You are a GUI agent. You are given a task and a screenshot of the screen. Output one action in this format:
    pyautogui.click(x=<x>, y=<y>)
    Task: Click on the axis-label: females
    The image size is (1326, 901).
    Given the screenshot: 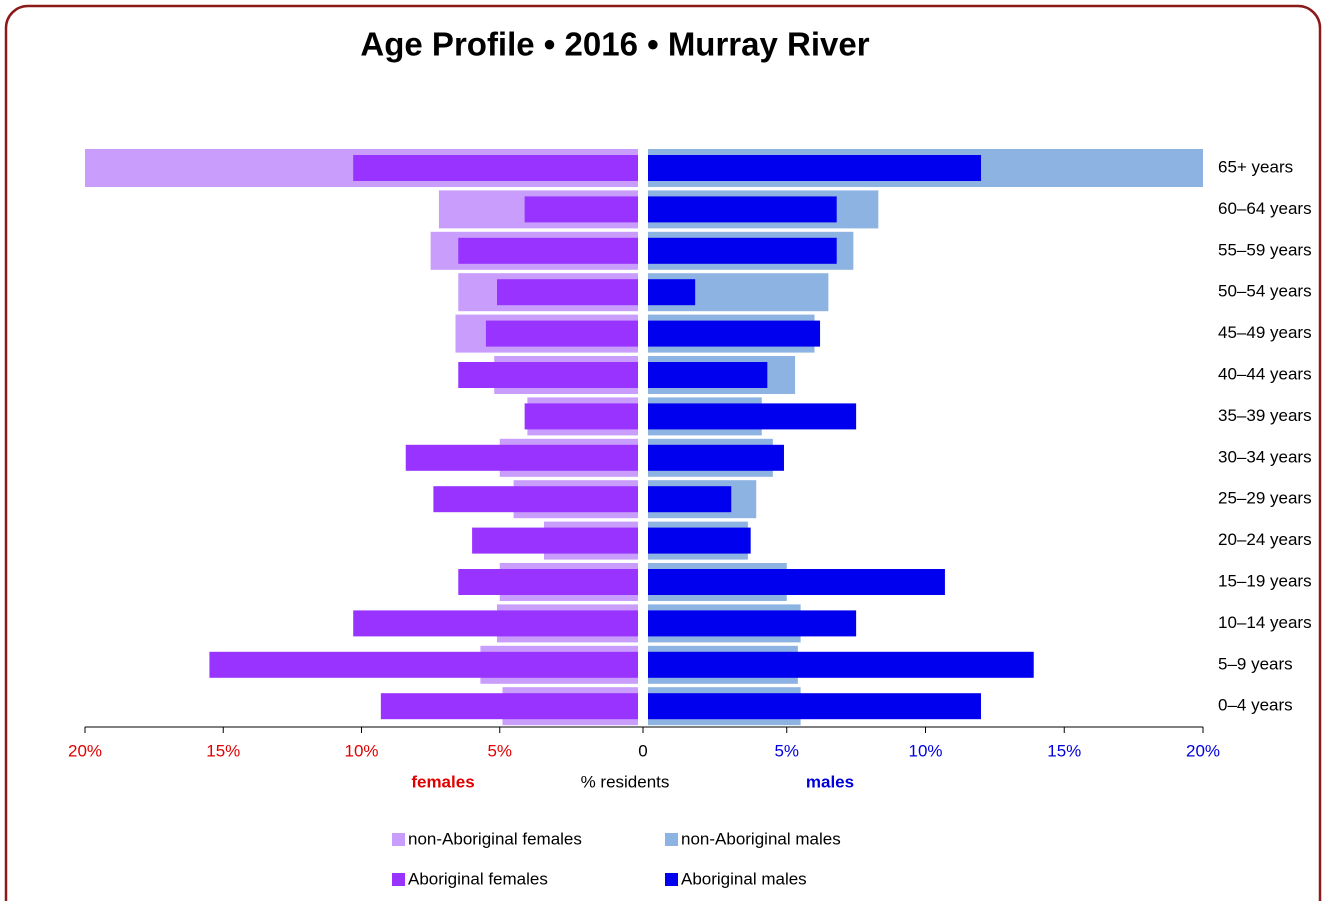 What is the action you would take?
    pyautogui.click(x=442, y=781)
    